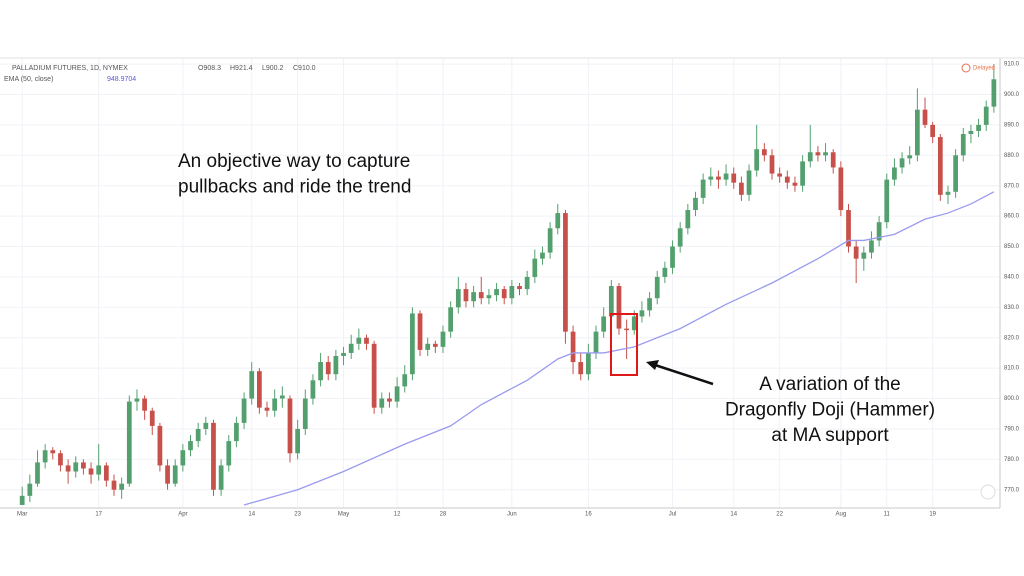 The image size is (1024, 576). What do you see at coordinates (841, 515) in the screenshot?
I see `x-tick-label: Aug` at bounding box center [841, 515].